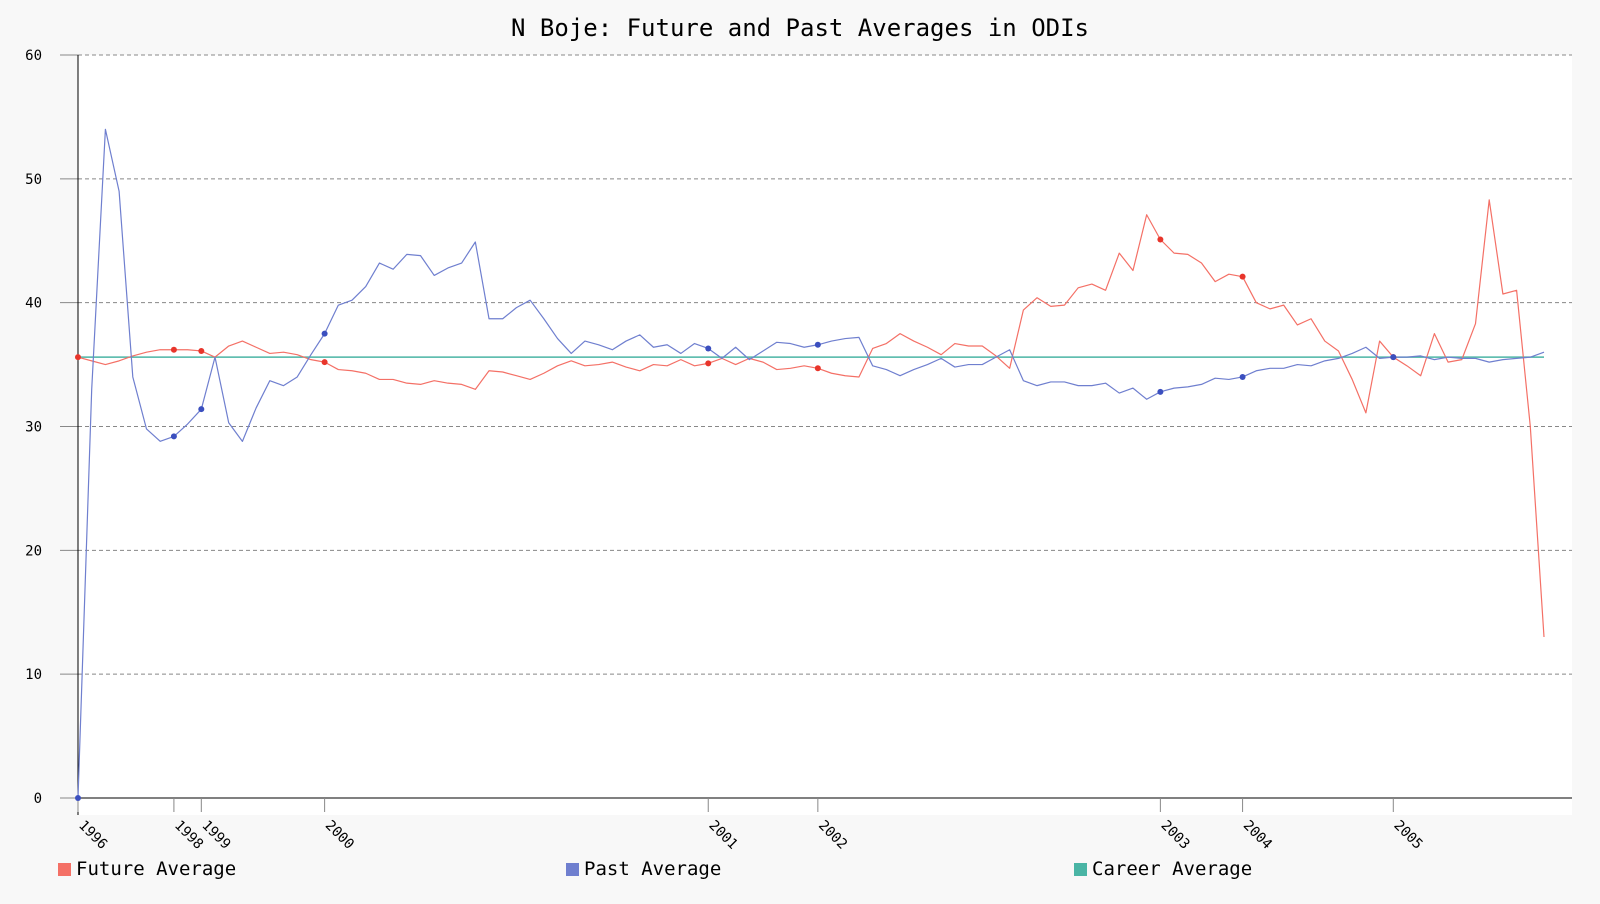  I want to click on legend-label-career: Career Average, so click(1172, 869).